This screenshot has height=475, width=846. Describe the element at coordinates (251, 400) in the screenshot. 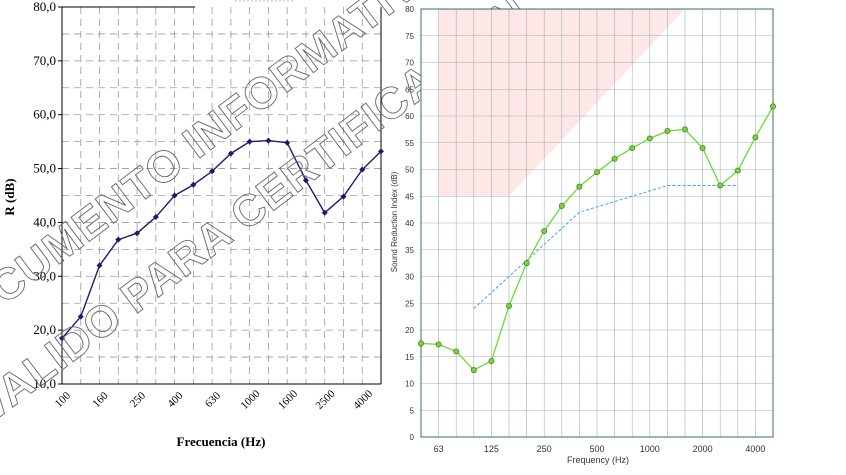

I see `left-x-tick-label: 1000` at that location.